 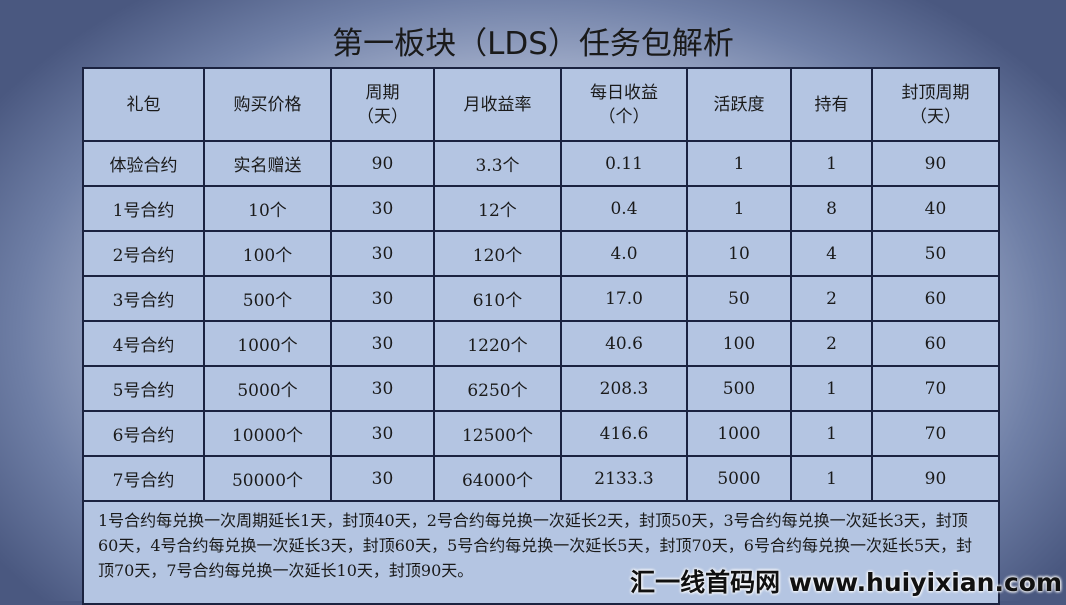 What do you see at coordinates (624, 298) in the screenshot?
I see `table-cell: 17.0` at bounding box center [624, 298].